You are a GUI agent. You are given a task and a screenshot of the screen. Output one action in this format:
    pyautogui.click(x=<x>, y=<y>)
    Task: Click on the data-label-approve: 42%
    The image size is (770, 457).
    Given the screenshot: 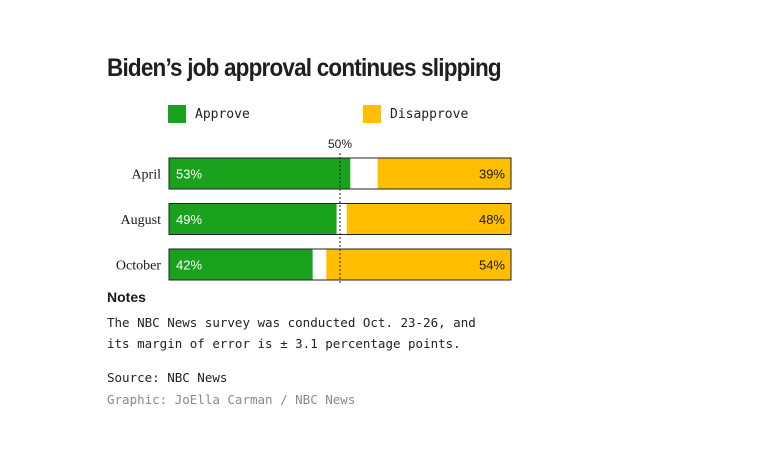 What is the action you would take?
    pyautogui.click(x=189, y=265)
    